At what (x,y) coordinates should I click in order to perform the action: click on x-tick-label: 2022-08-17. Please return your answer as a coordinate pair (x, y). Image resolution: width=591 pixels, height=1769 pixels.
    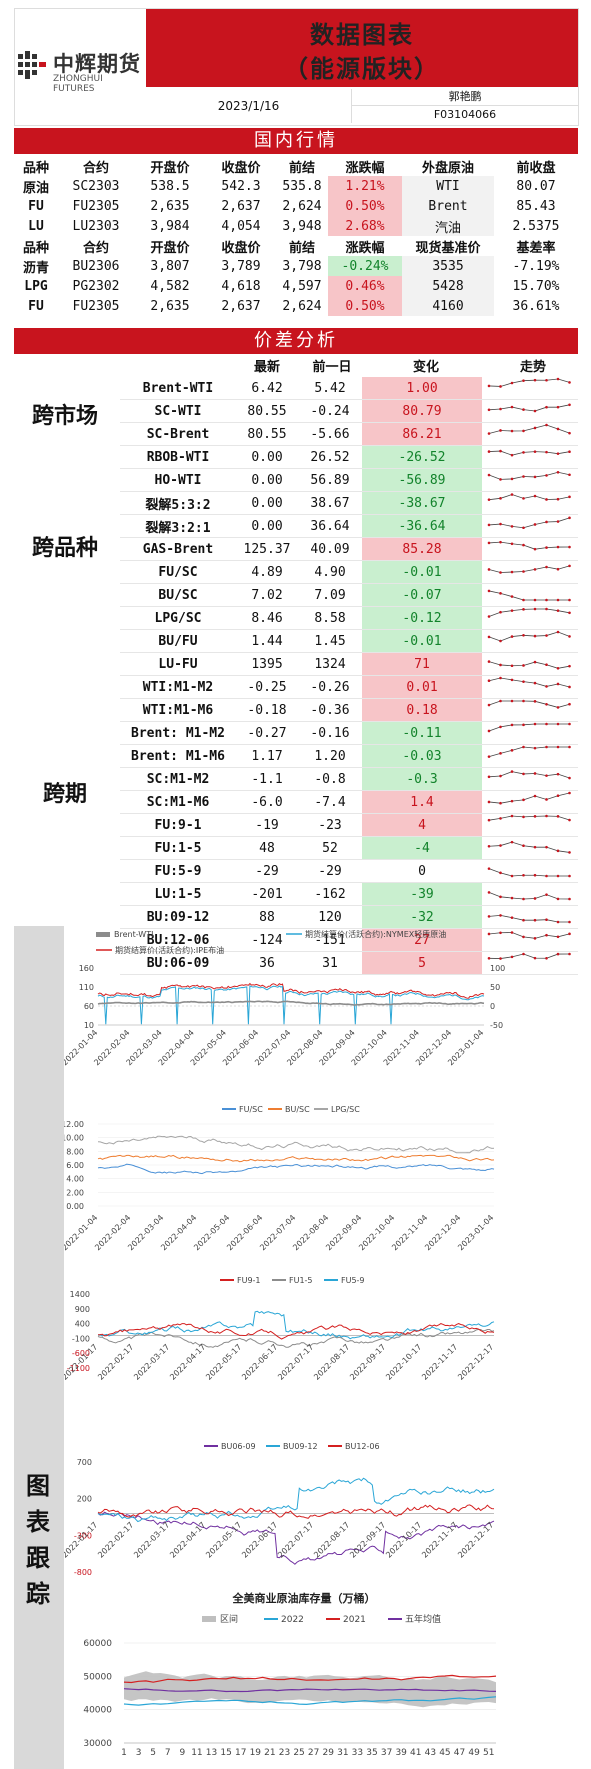
    Looking at the image, I should click on (331, 1361).